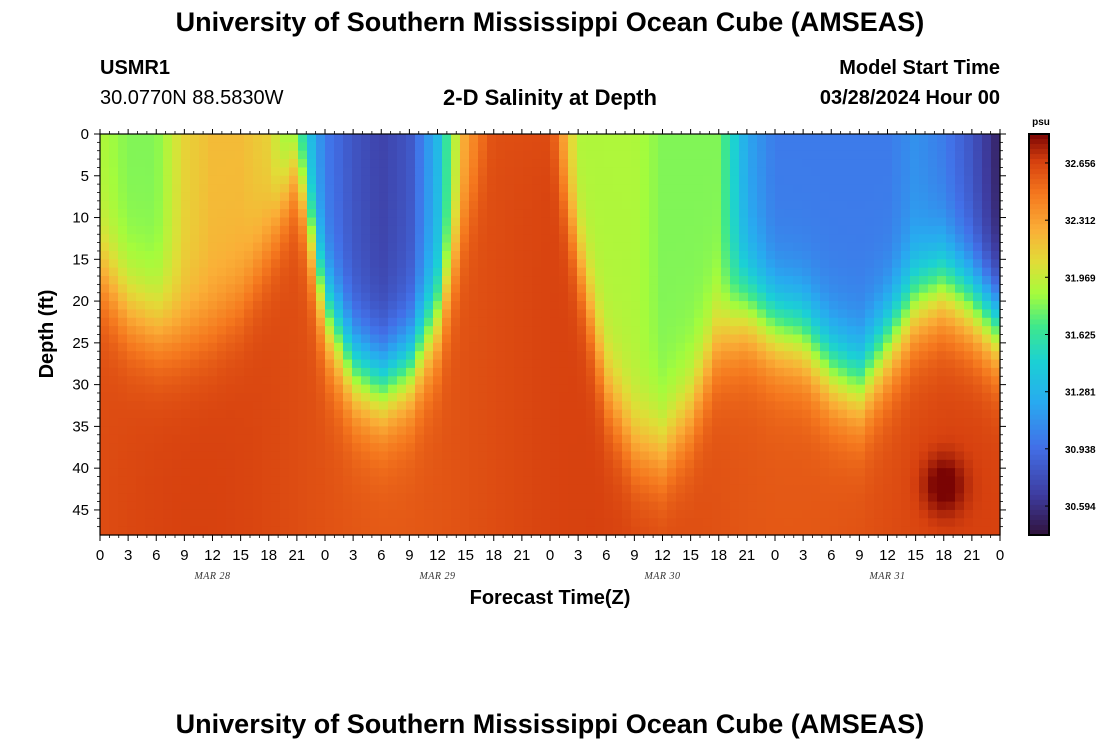 The height and width of the screenshot is (750, 1100). I want to click on x-tick-label: 18, so click(943, 555).